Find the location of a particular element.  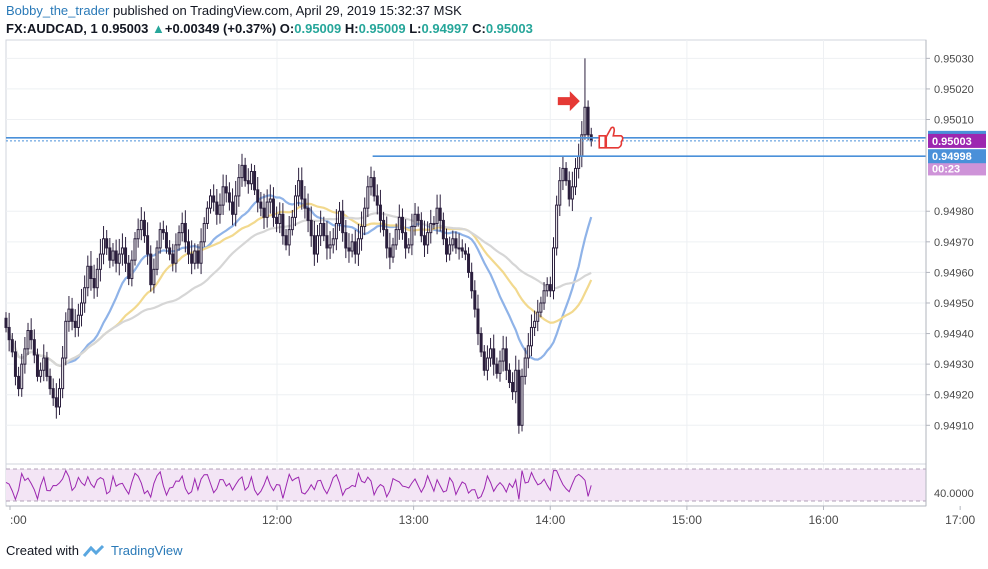

time-tick-label: :00 is located at coordinates (18, 520).